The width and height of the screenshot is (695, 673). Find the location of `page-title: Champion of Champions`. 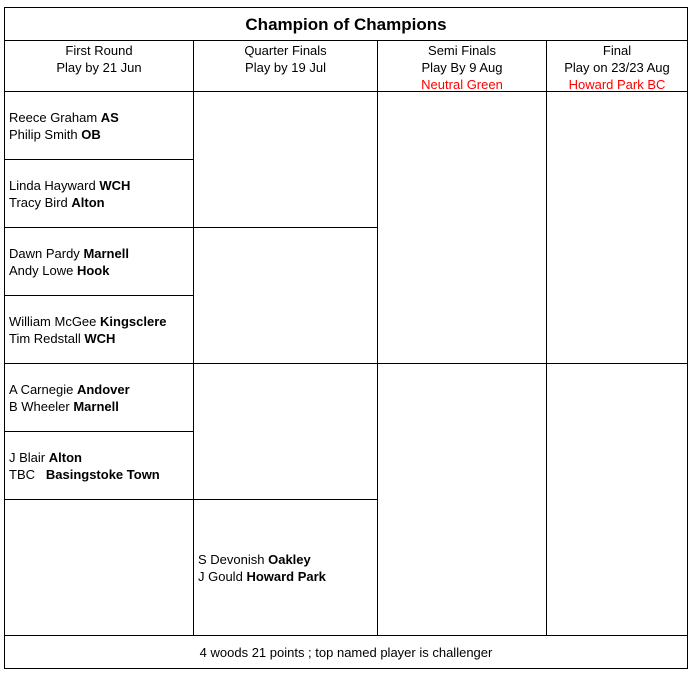

page-title: Champion of Champions is located at coordinates (346, 24).